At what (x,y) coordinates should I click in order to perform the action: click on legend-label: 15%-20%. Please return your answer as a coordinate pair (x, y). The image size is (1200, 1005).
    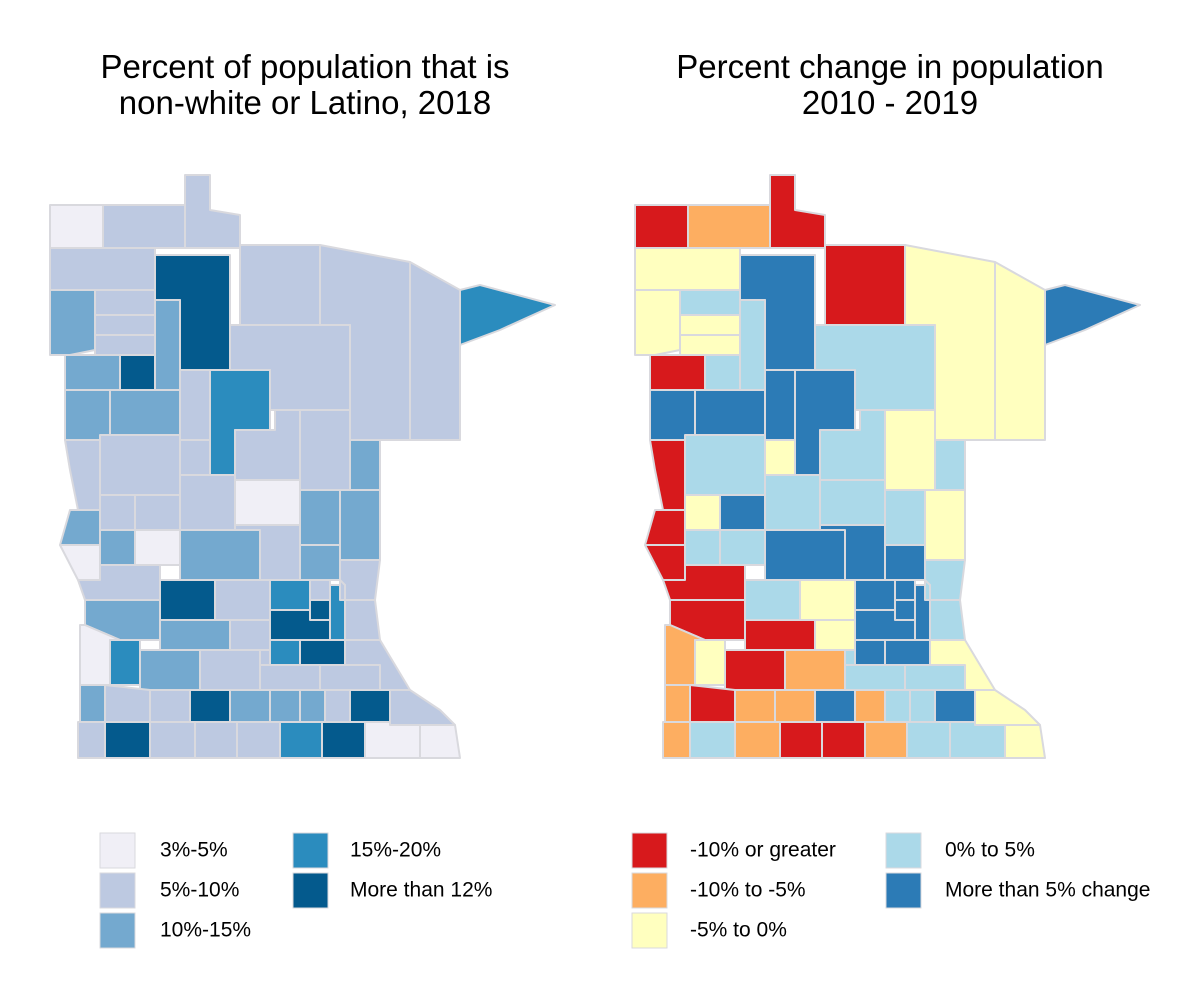
    Looking at the image, I should click on (395, 850).